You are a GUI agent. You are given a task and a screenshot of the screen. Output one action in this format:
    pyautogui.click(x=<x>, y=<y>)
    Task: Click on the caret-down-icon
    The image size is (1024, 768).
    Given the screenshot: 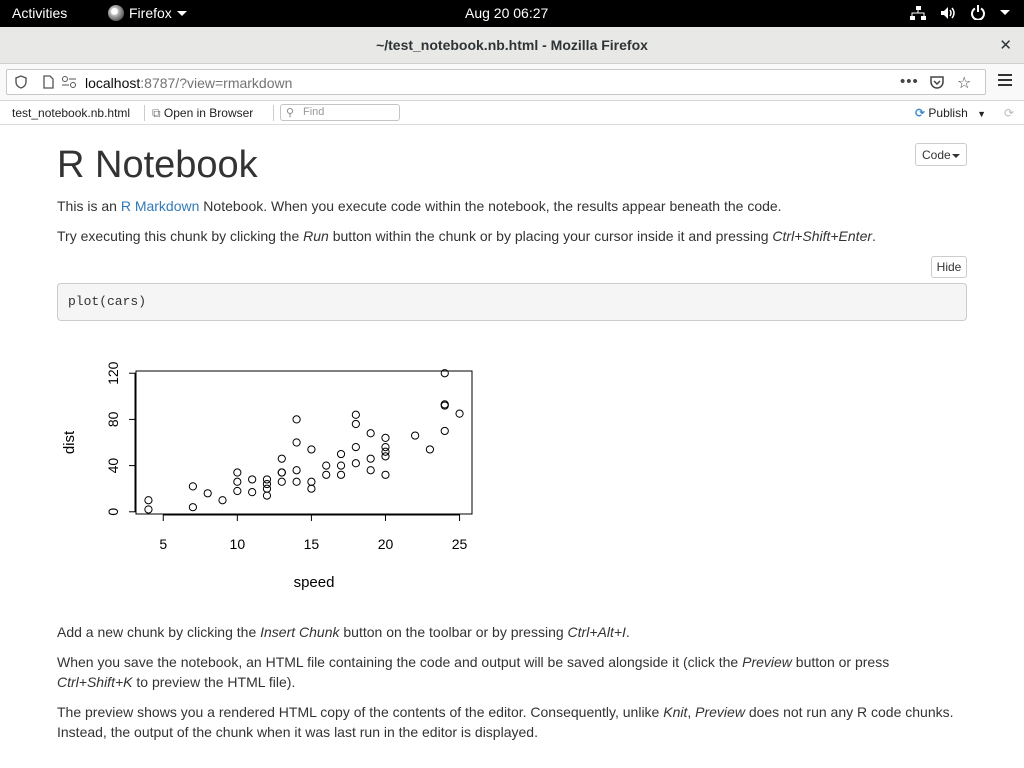 What is the action you would take?
    pyautogui.click(x=956, y=156)
    